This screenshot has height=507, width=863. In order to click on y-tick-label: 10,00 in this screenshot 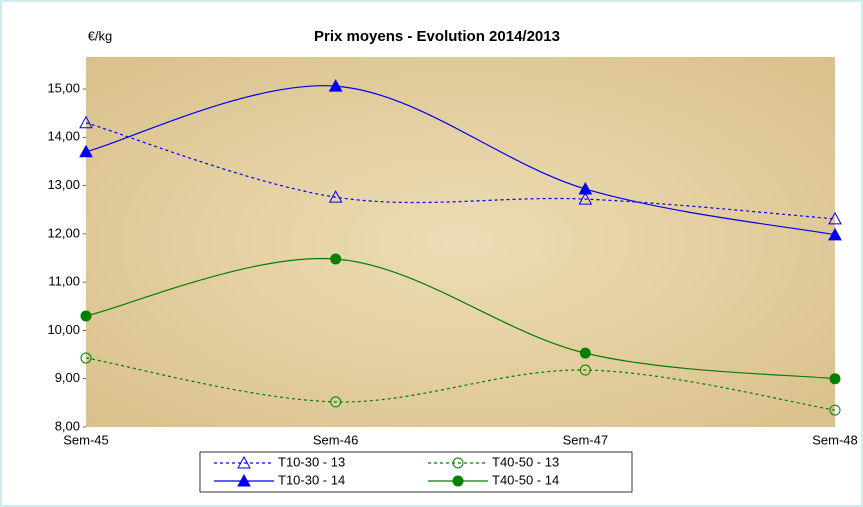, I will do `click(63, 329)`.